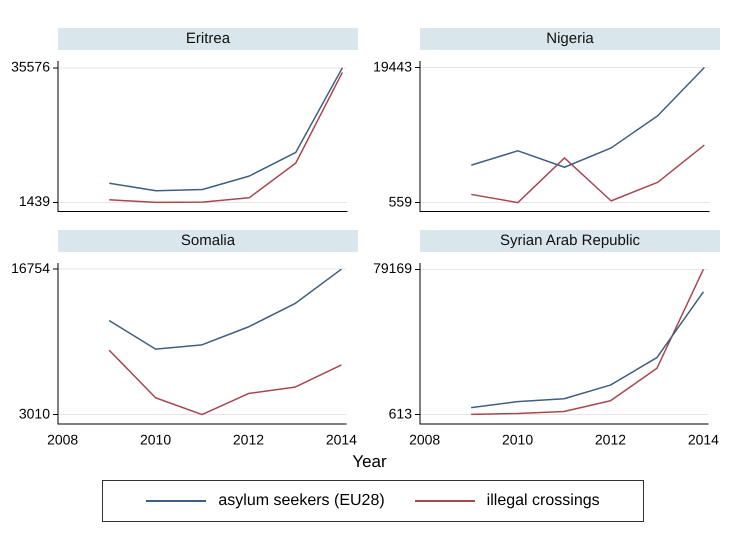 This screenshot has height=541, width=739. Describe the element at coordinates (208, 39) in the screenshot. I see `chart-title: Eritrea` at that location.